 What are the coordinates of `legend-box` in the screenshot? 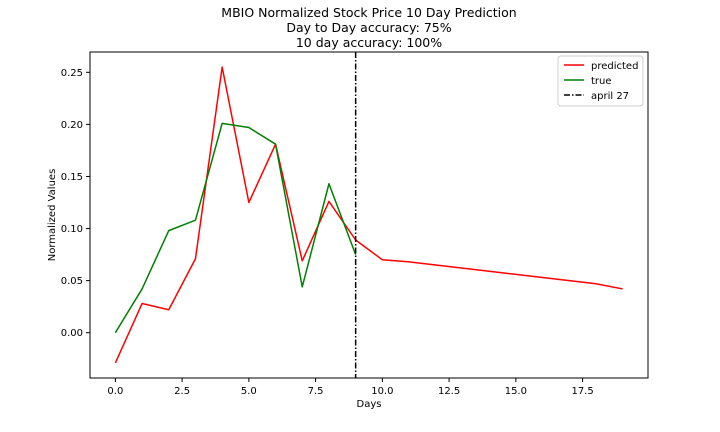 It's located at (600, 81).